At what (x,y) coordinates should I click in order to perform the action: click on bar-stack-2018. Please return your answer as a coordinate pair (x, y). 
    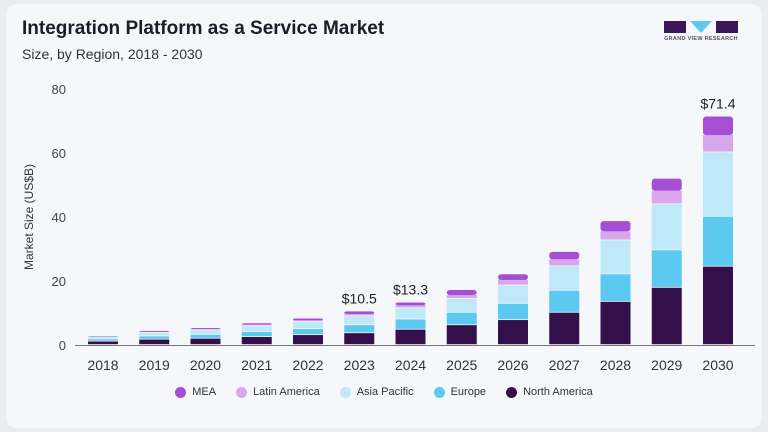
    Looking at the image, I should click on (103, 340).